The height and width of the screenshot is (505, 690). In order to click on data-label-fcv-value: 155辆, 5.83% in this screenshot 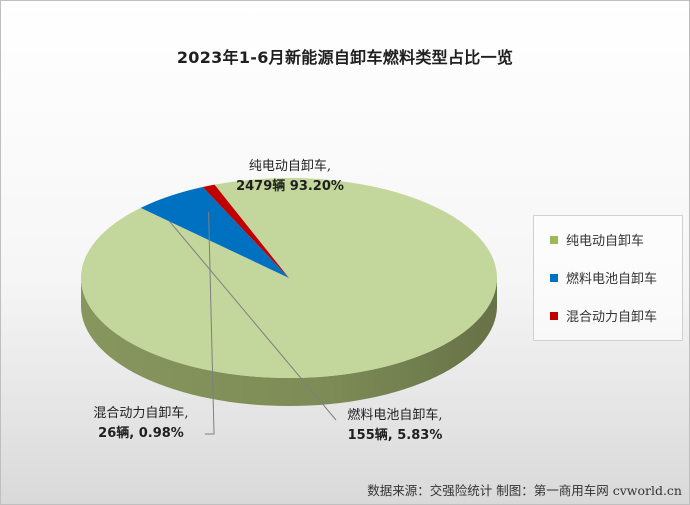, I will do `click(395, 435)`.